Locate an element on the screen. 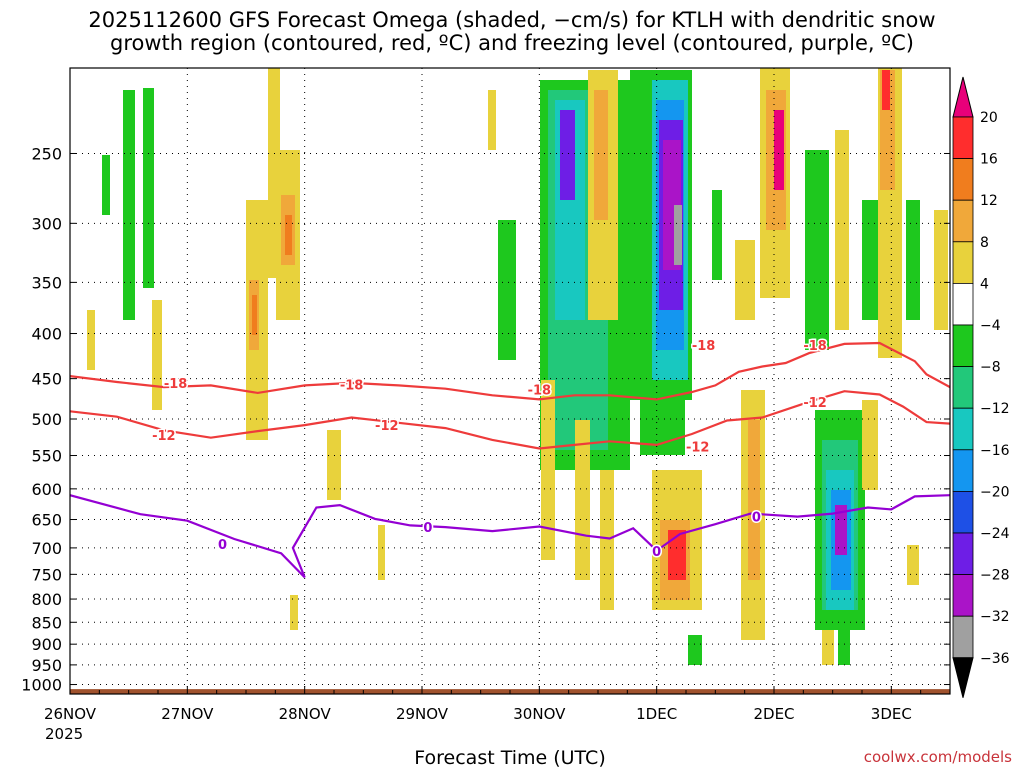 This screenshot has height=768, width=1024. y-tick-label-1000: 1000 is located at coordinates (41, 685).